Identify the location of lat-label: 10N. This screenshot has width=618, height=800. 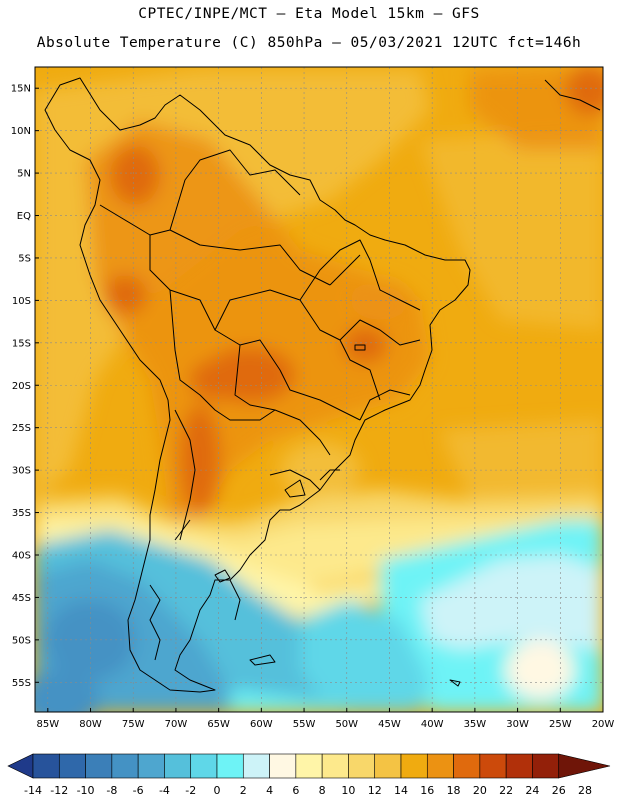
(21, 131).